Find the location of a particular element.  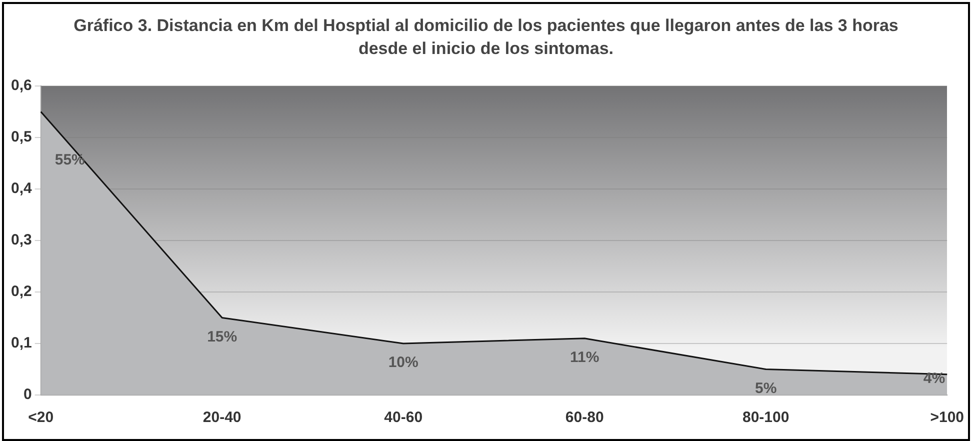

x-tick-label: 40-60 is located at coordinates (403, 417).